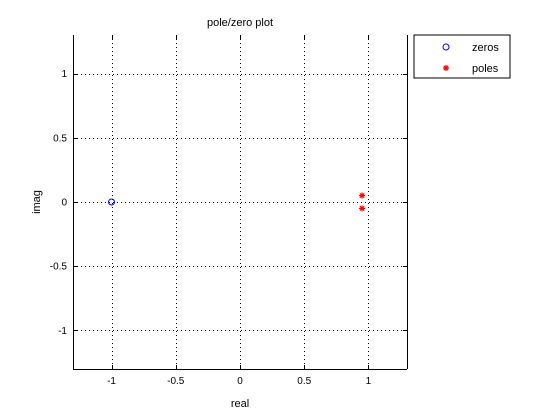  I want to click on legend: zeros poles, so click(462, 56).